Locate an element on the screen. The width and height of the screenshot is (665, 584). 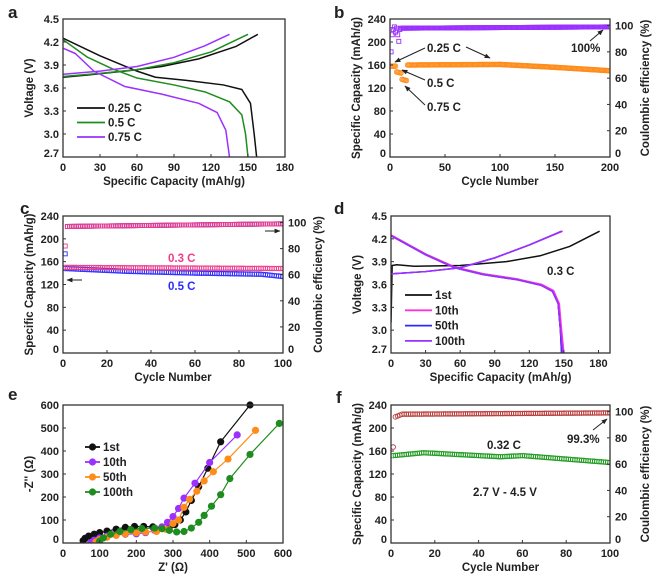
panel-letter: a is located at coordinates (13, 12).